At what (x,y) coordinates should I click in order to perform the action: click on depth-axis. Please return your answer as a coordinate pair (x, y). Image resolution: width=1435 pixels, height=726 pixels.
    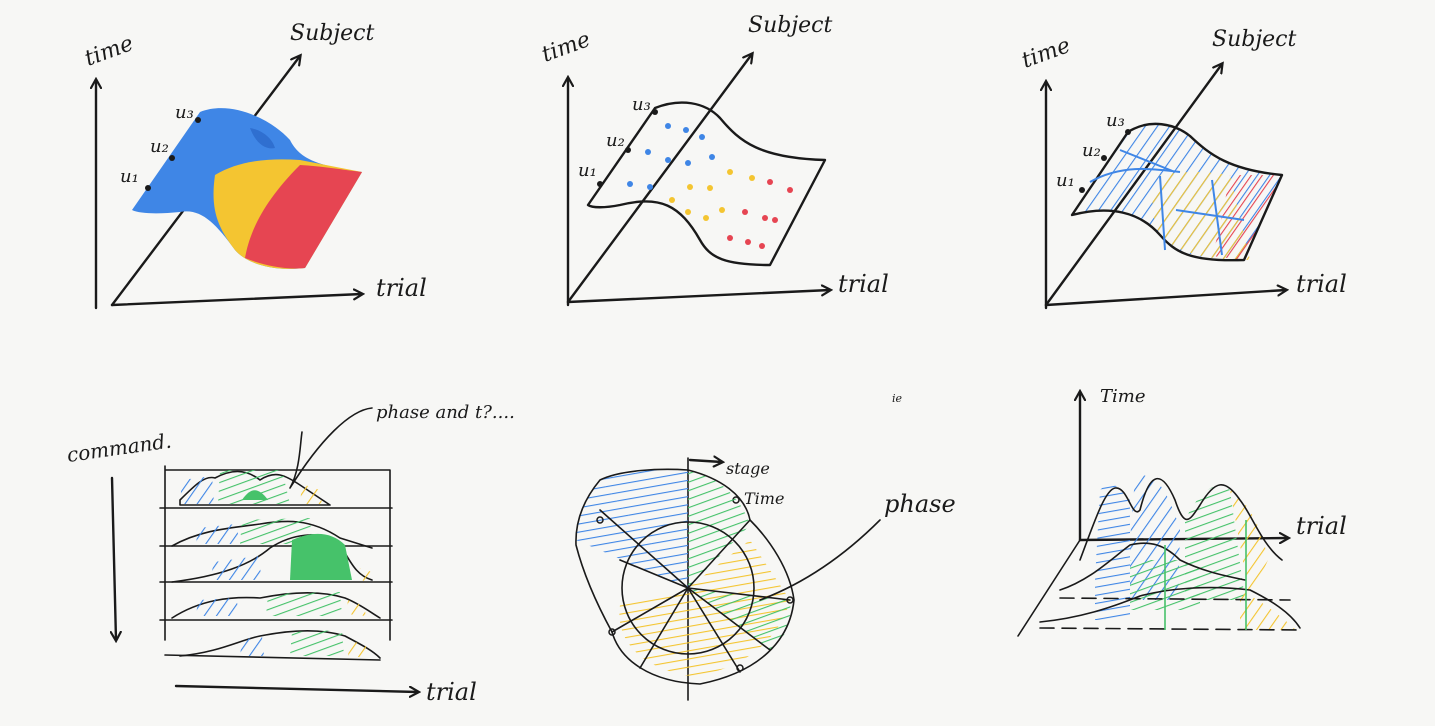
    Looking at the image, I should click on (1049, 588).